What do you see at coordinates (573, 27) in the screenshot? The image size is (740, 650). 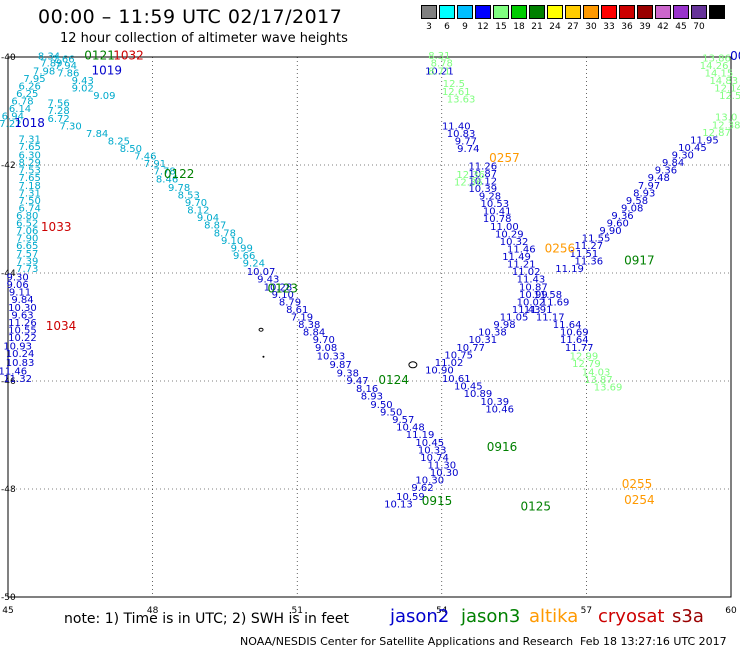 I see `scale-label: 27` at bounding box center [573, 27].